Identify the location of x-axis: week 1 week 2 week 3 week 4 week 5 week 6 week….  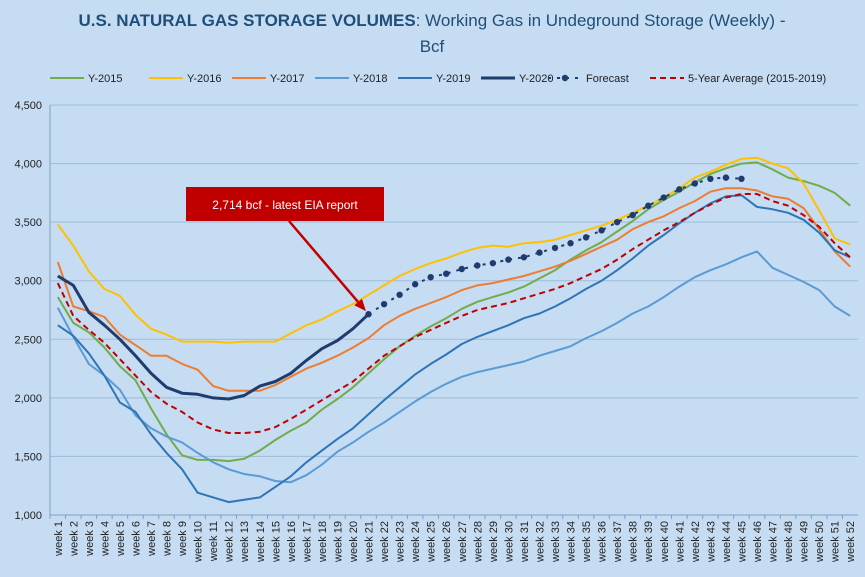
(453, 539).